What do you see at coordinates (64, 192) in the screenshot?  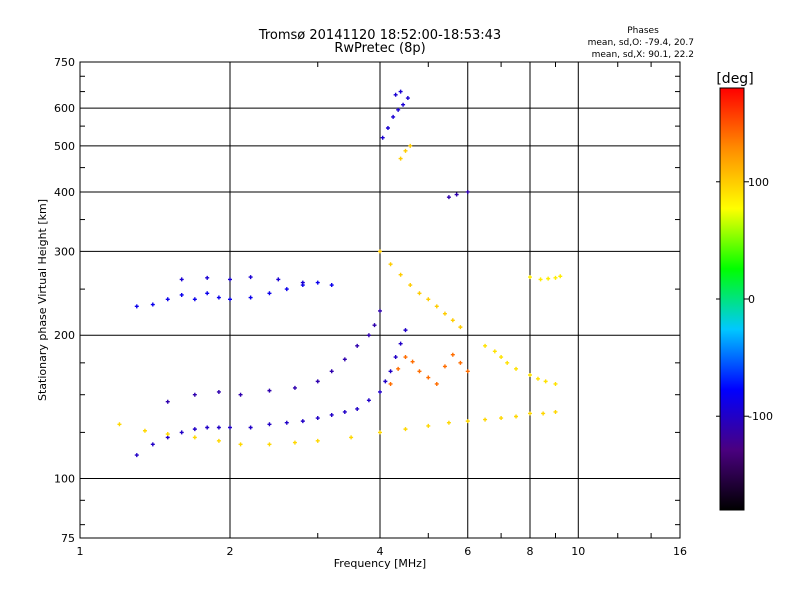 I see `y-tick-label: 400` at bounding box center [64, 192].